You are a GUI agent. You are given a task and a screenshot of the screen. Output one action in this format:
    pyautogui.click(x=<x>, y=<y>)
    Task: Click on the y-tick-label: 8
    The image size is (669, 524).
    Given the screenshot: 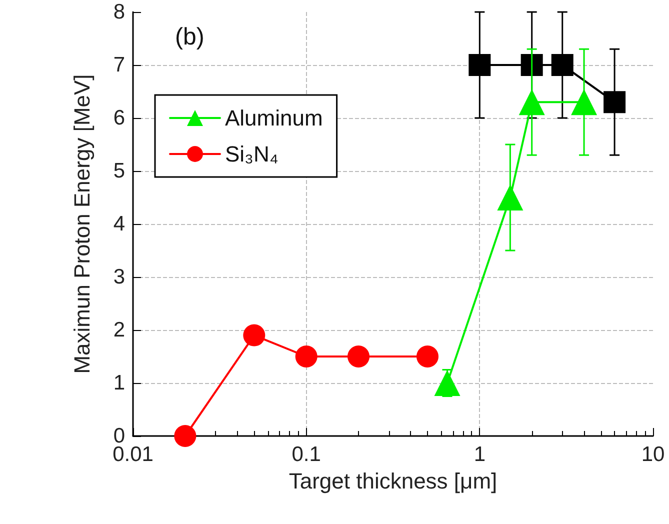 What is the action you would take?
    pyautogui.click(x=119, y=12)
    